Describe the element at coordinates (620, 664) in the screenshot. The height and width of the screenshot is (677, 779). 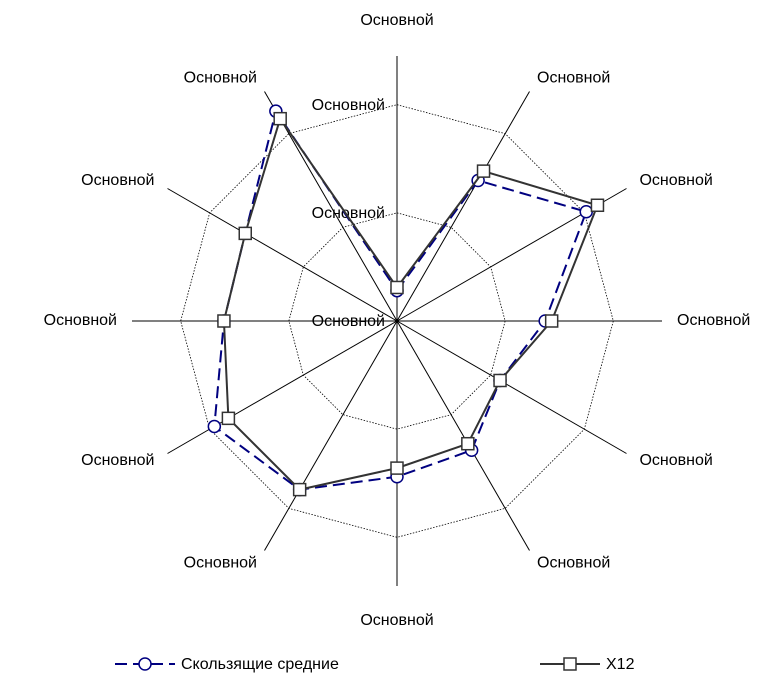
I see `legend-label: X12` at that location.